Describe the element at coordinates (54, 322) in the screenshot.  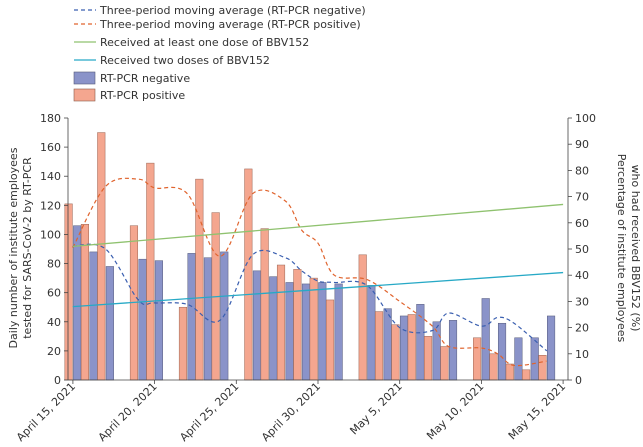
I see `y-tick-label-left: 40` at that location.